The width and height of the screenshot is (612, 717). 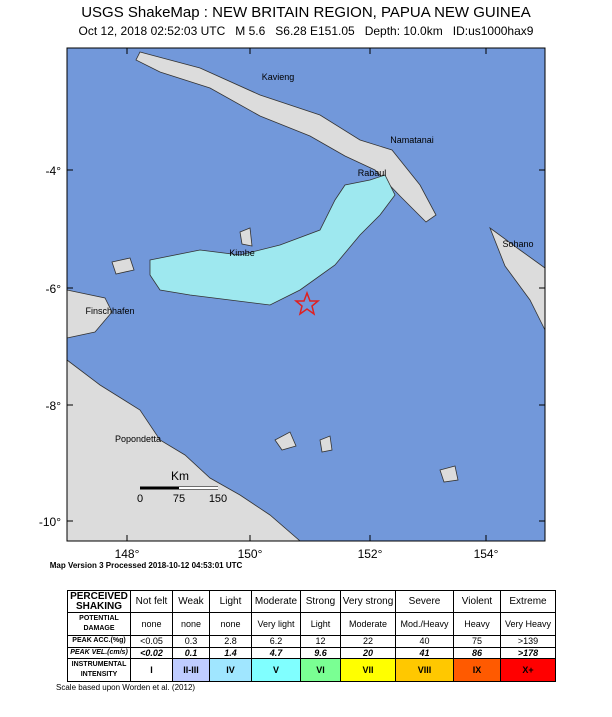 What do you see at coordinates (54, 171) in the screenshot?
I see `lat-tick-label: -4°` at bounding box center [54, 171].